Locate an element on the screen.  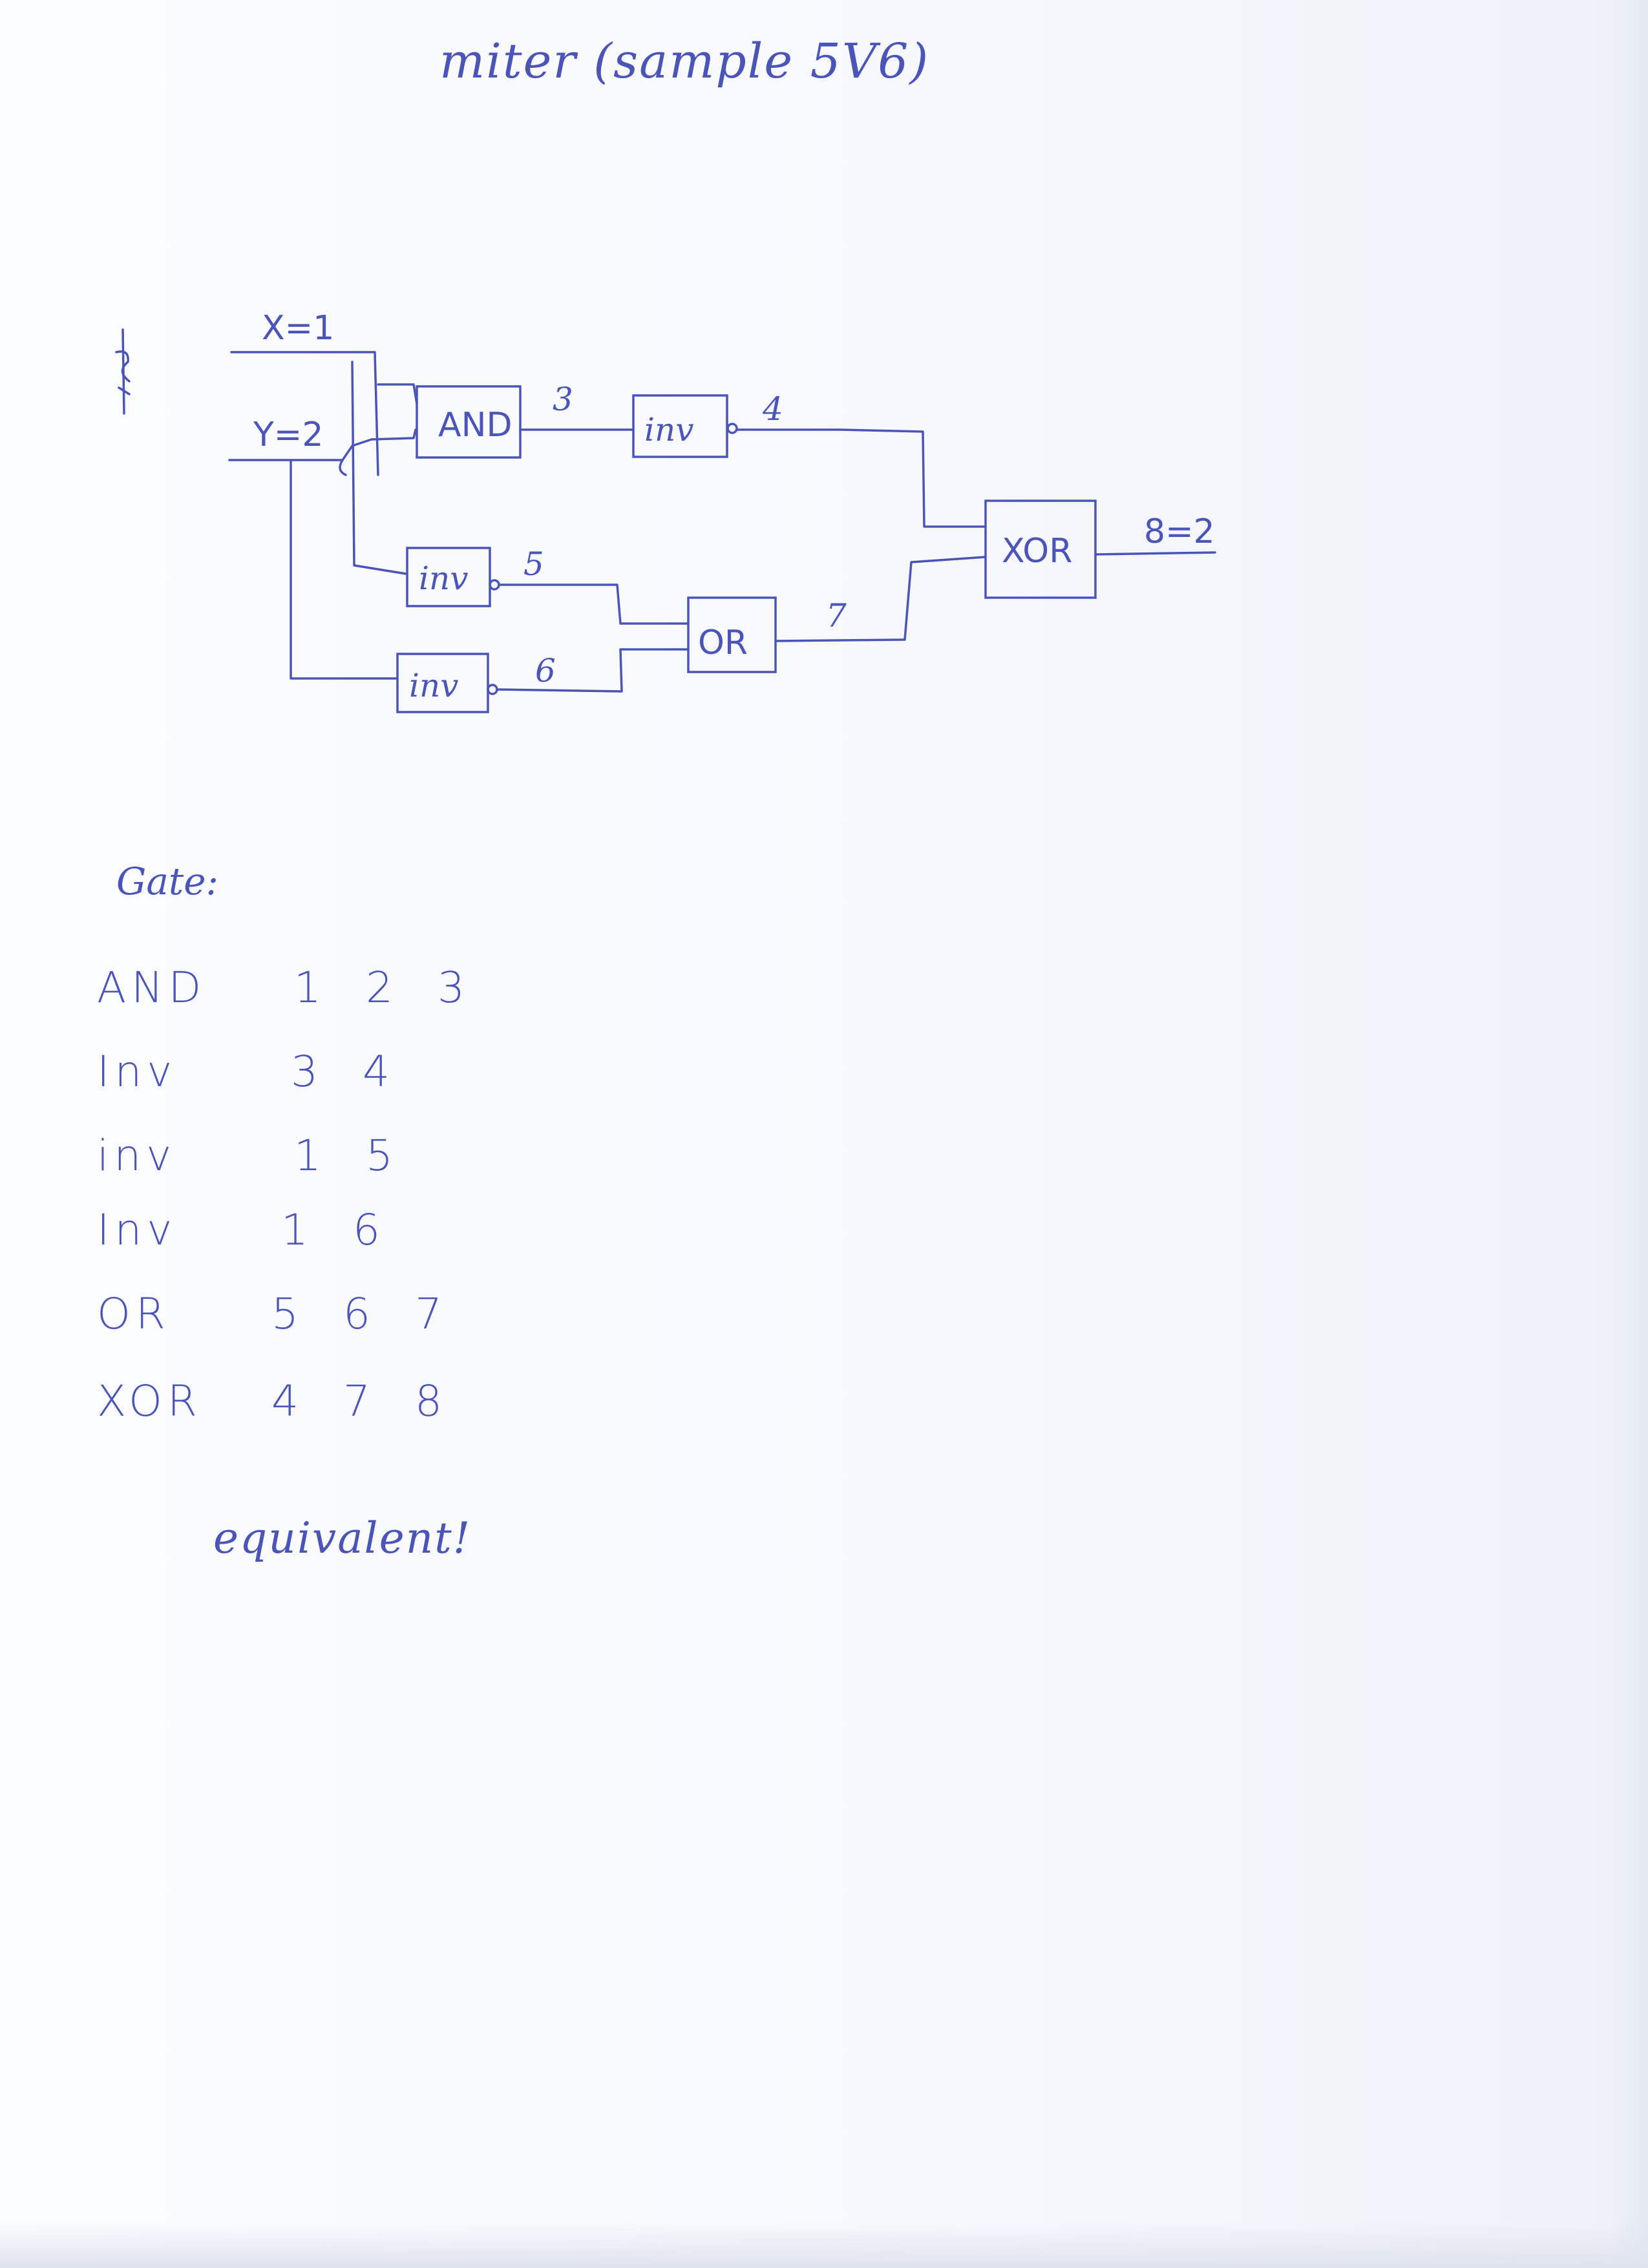
paper-edge-shadow is located at coordinates (1628, 1134).